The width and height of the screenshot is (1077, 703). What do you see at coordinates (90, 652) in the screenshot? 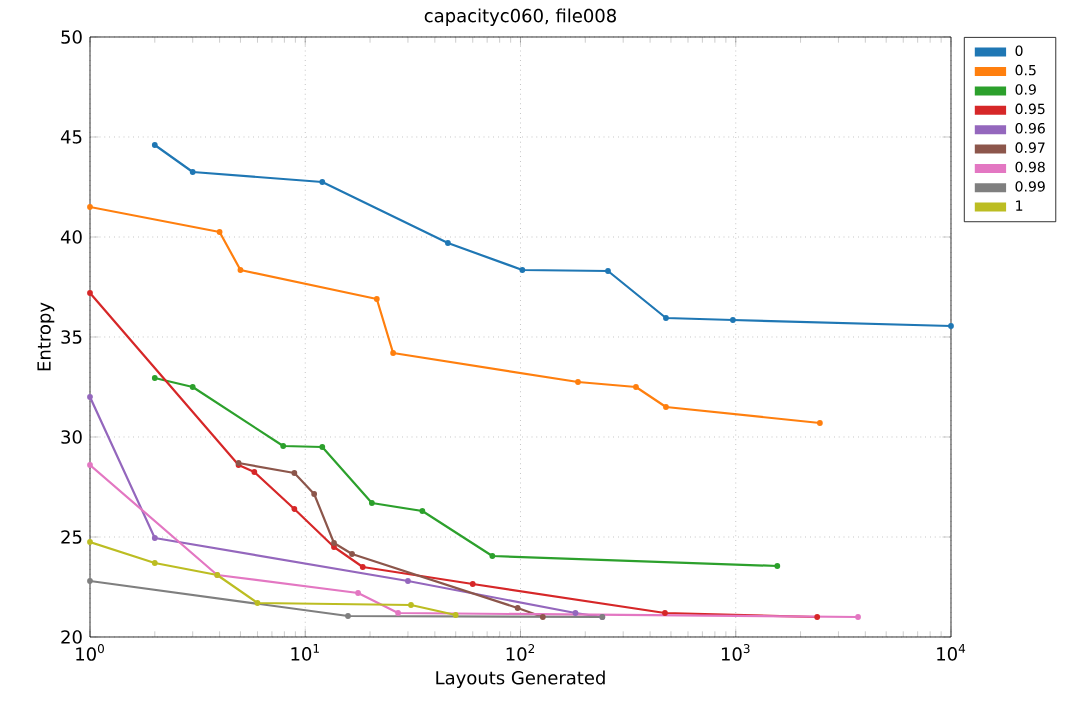
I see `x-tick-label: 10$^{0}$` at bounding box center [90, 652].